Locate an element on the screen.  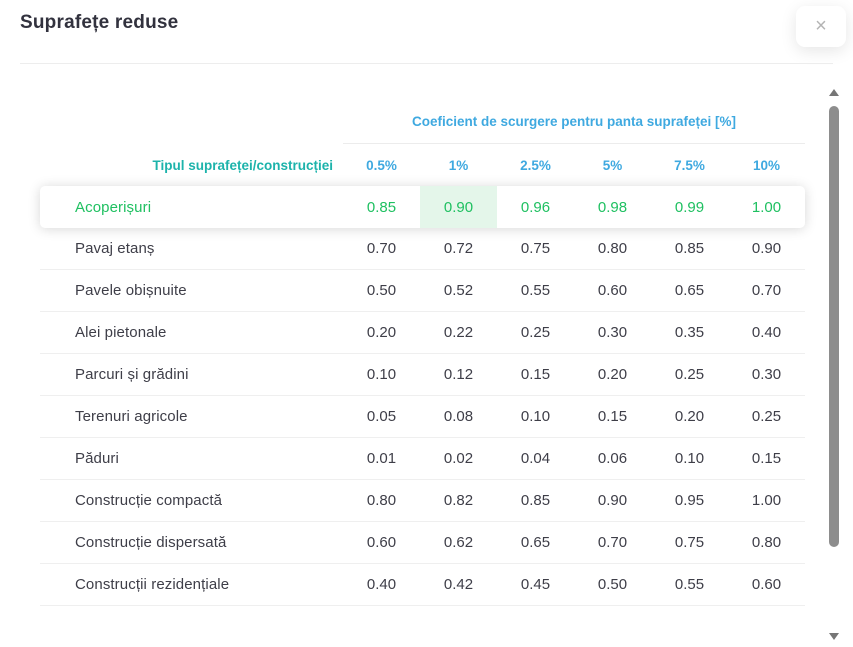
coefficient-cell: 0.72 is located at coordinates (458, 248).